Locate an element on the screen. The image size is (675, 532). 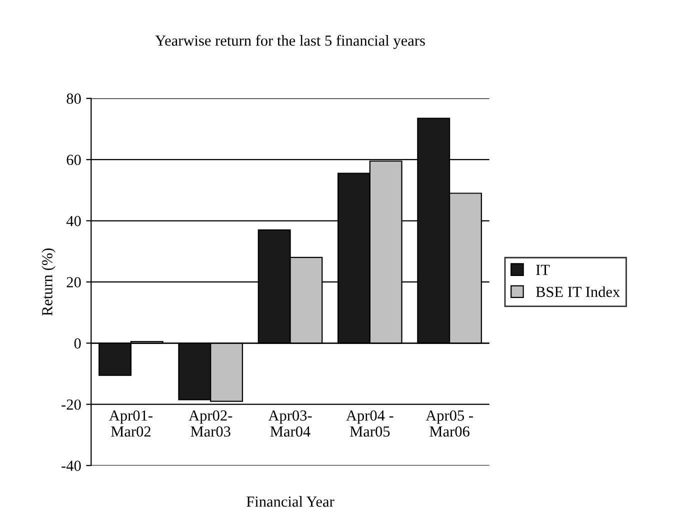
y-tick-label: 20 is located at coordinates (73, 282).